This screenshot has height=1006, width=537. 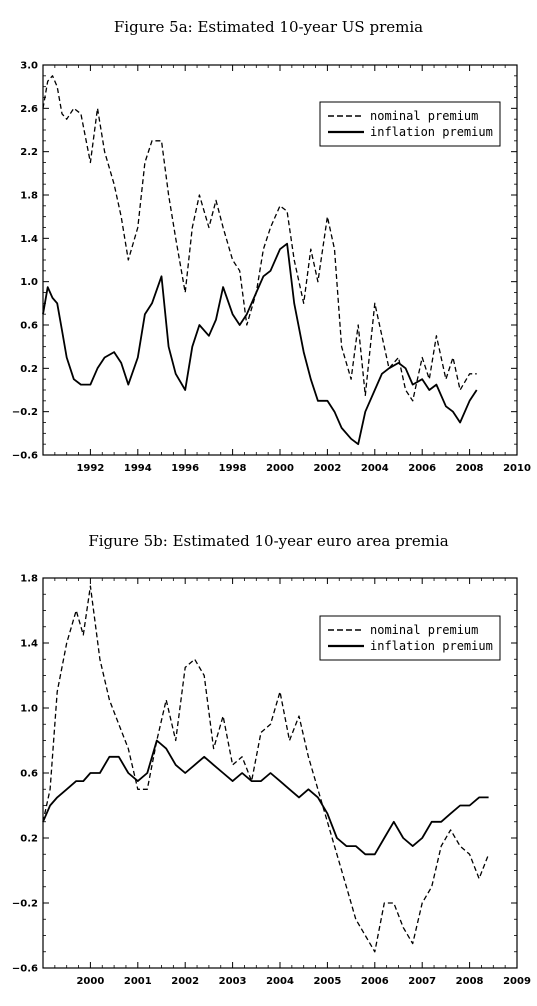 What do you see at coordinates (185, 468) in the screenshot?
I see `x-tick-label: 1996` at bounding box center [185, 468].